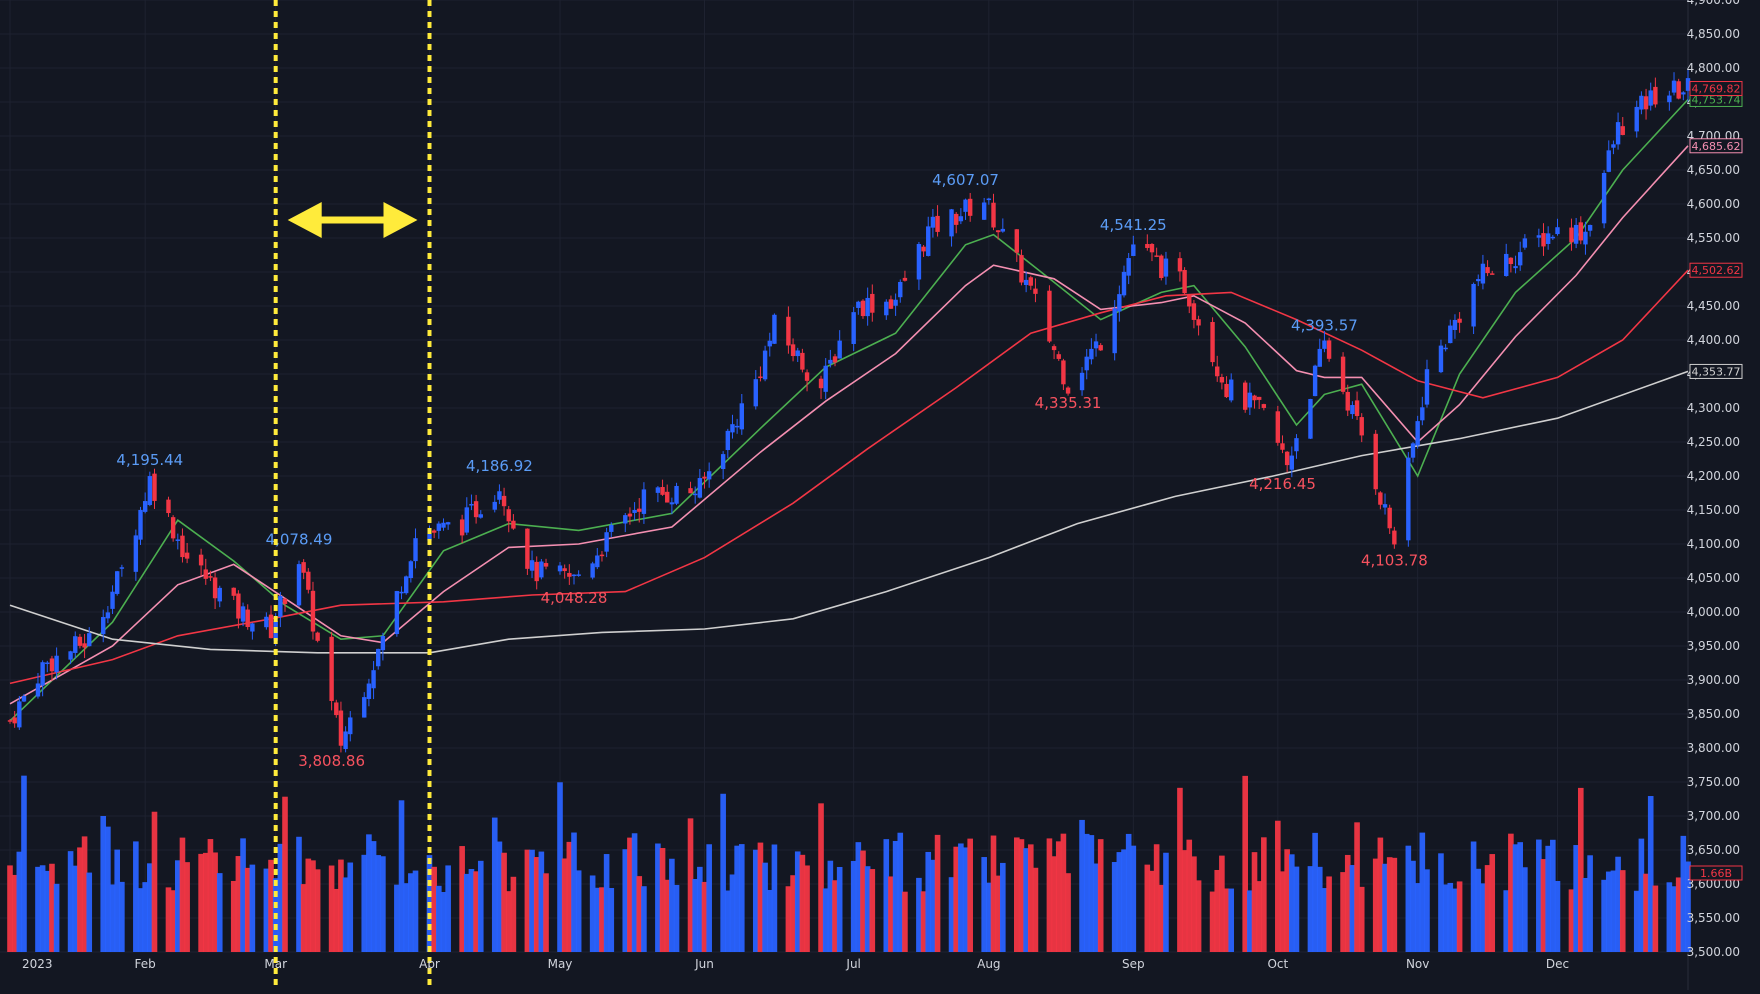  I want to click on price-tick-label: 4,400.00, so click(1713, 340).